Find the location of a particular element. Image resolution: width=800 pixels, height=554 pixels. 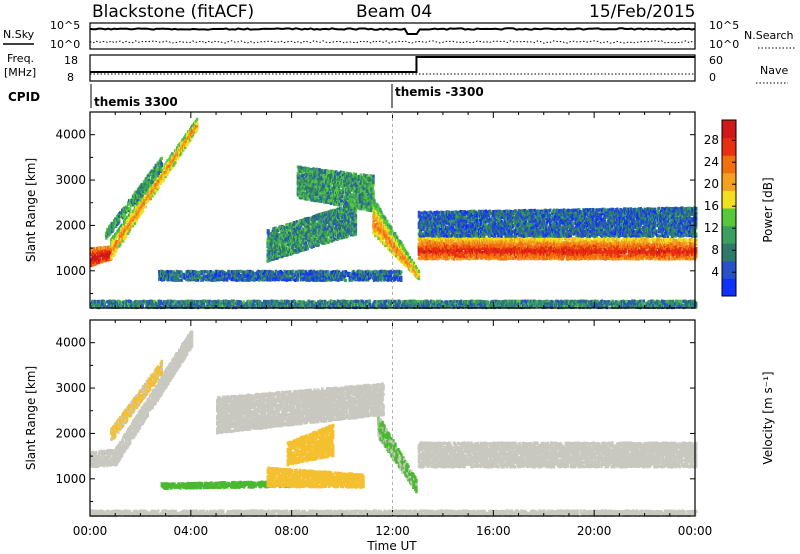

nave-right-tick-top: 60 is located at coordinates (716, 60).